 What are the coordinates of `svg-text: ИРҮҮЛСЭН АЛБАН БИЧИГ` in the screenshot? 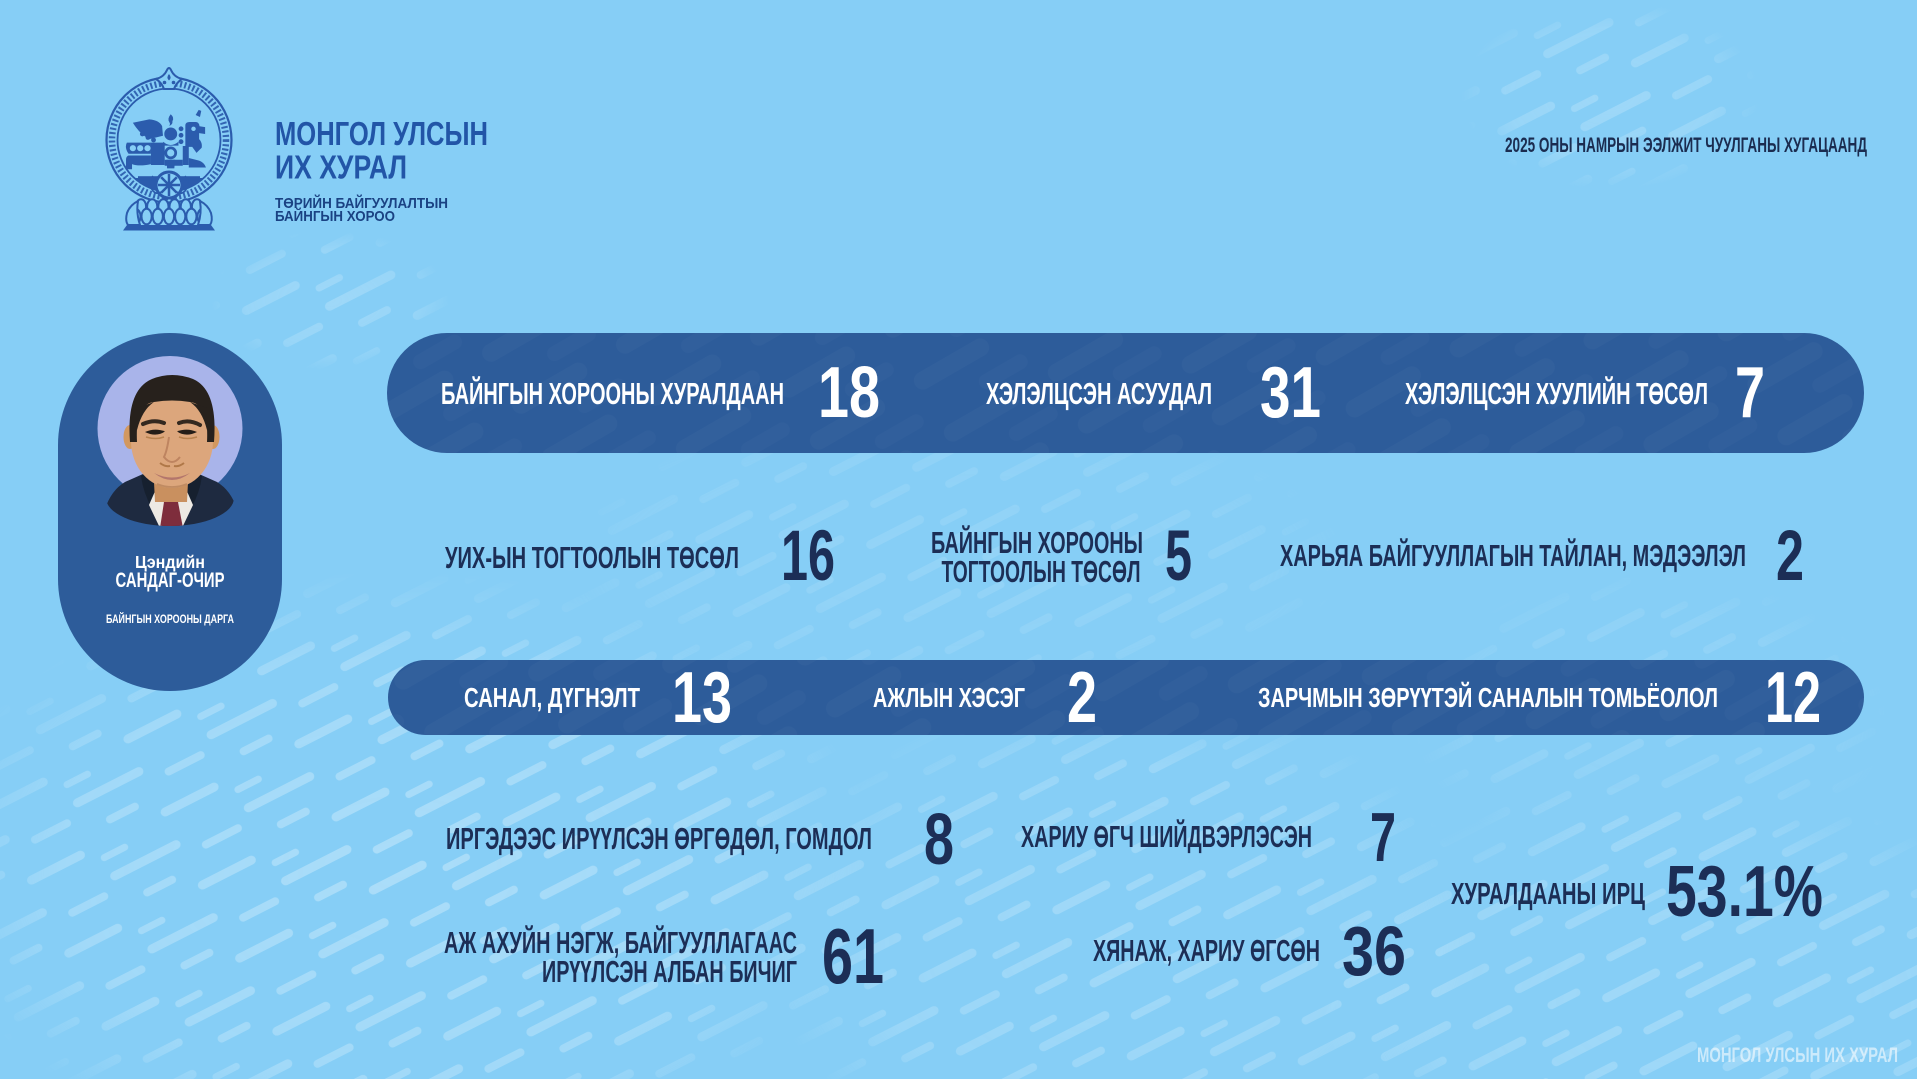 It's located at (669, 971).